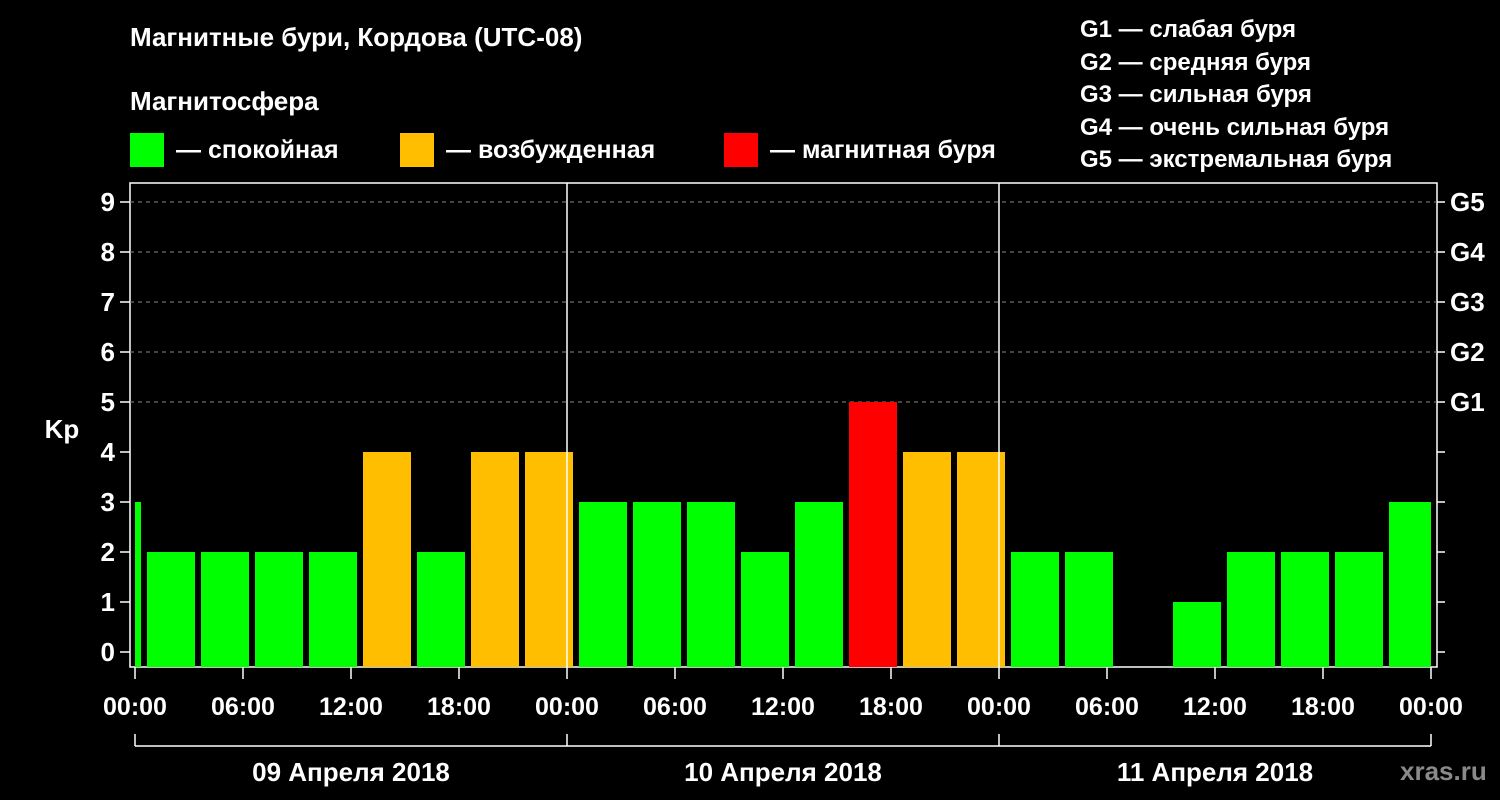 This screenshot has height=800, width=1500. What do you see at coordinates (459, 707) in the screenshot?
I see `x-tick-label-3: 18:00` at bounding box center [459, 707].